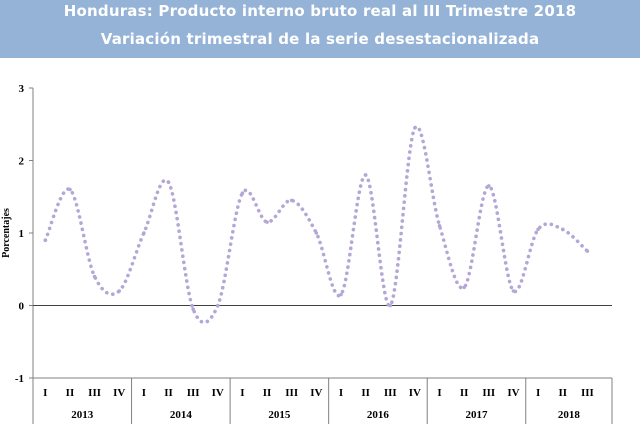 This screenshot has width=640, height=424. Describe the element at coordinates (19, 379) in the screenshot. I see `y-tick-label: -1` at that location.